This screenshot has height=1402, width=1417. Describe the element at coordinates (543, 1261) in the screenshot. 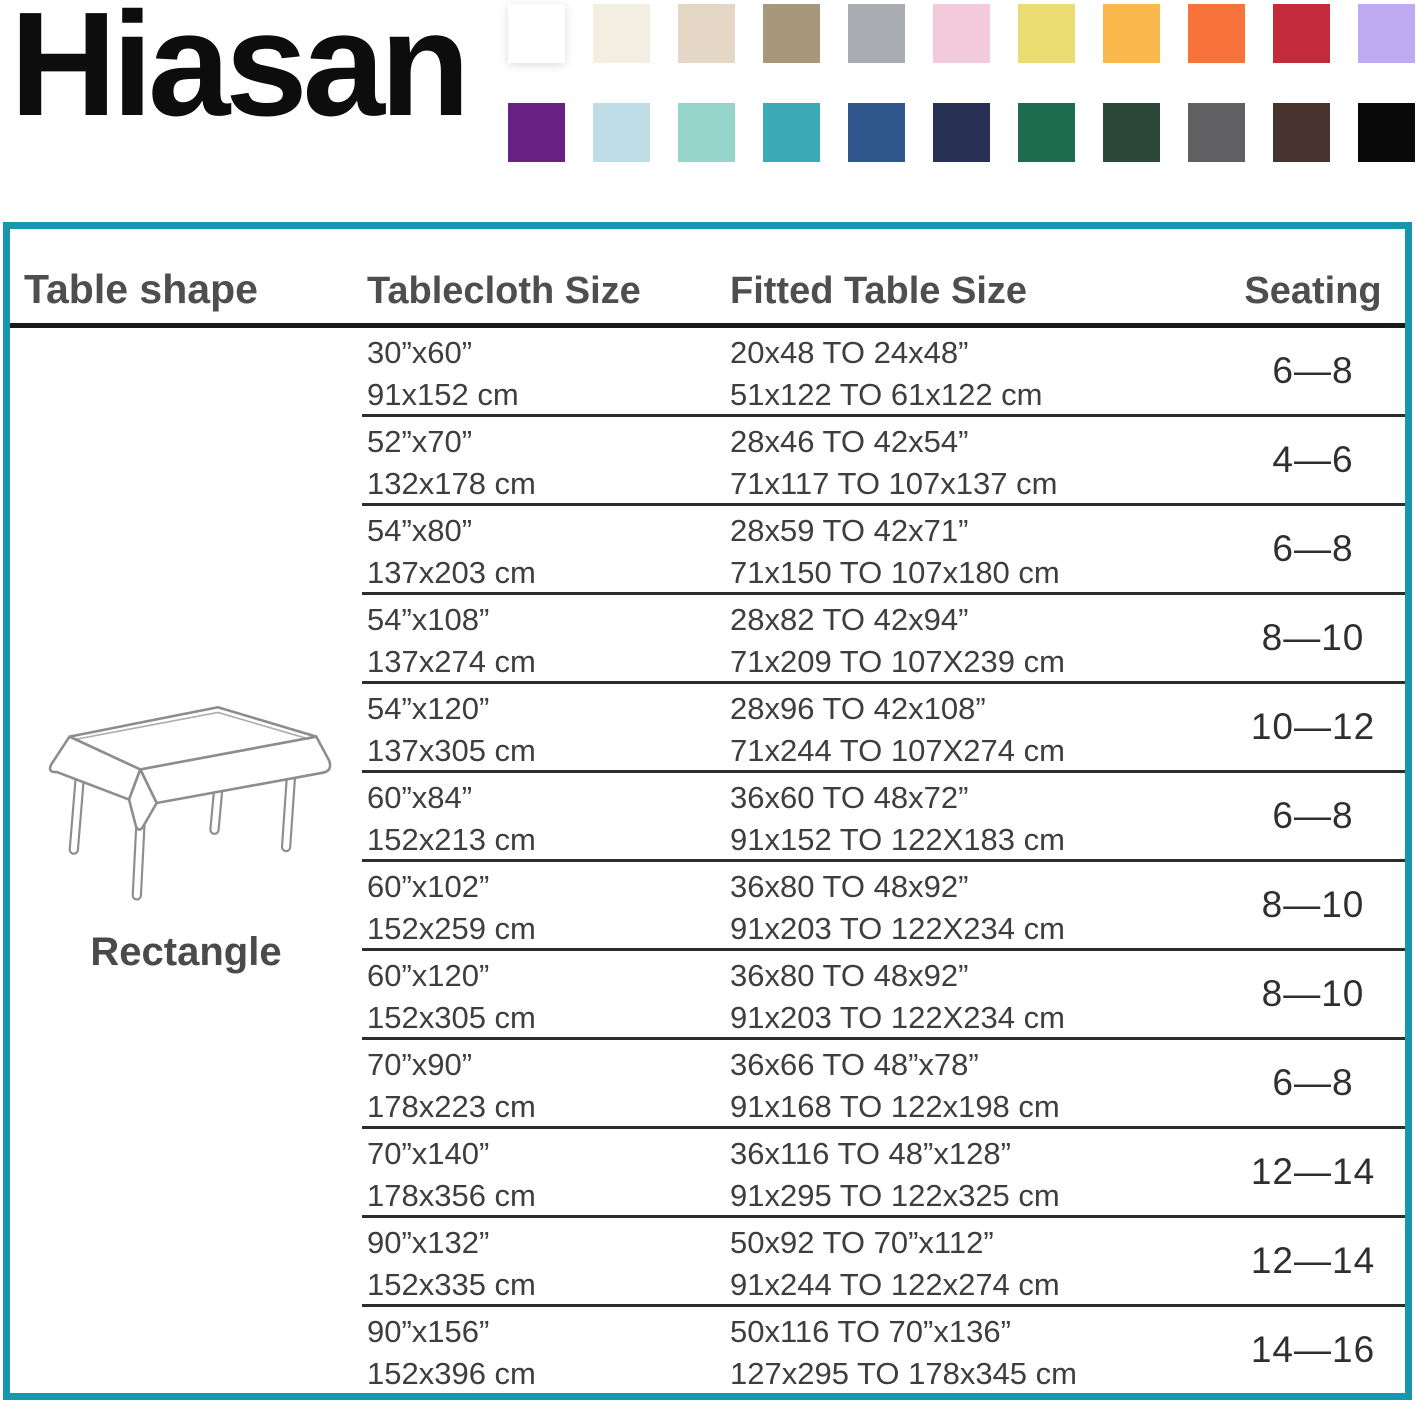

I see `tablecloth-size-cell: 90”x132” 152x335 cm` at that location.